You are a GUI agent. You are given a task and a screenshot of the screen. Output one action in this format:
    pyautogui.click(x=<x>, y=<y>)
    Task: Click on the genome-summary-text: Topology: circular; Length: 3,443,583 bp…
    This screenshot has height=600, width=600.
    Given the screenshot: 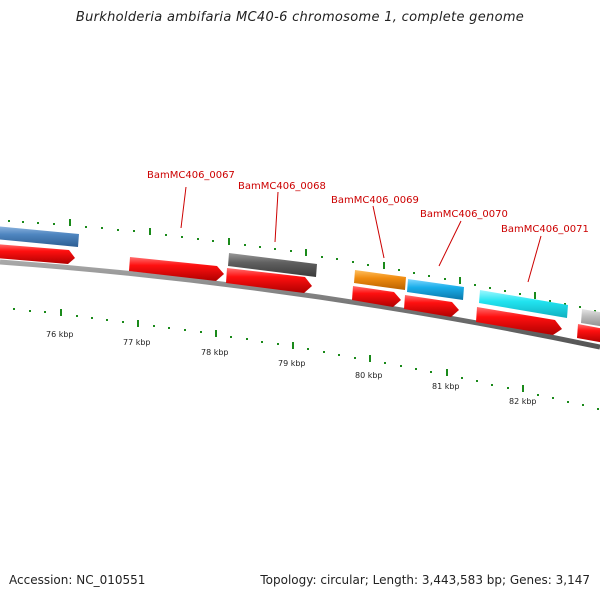 What is the action you would take?
    pyautogui.click(x=425, y=580)
    